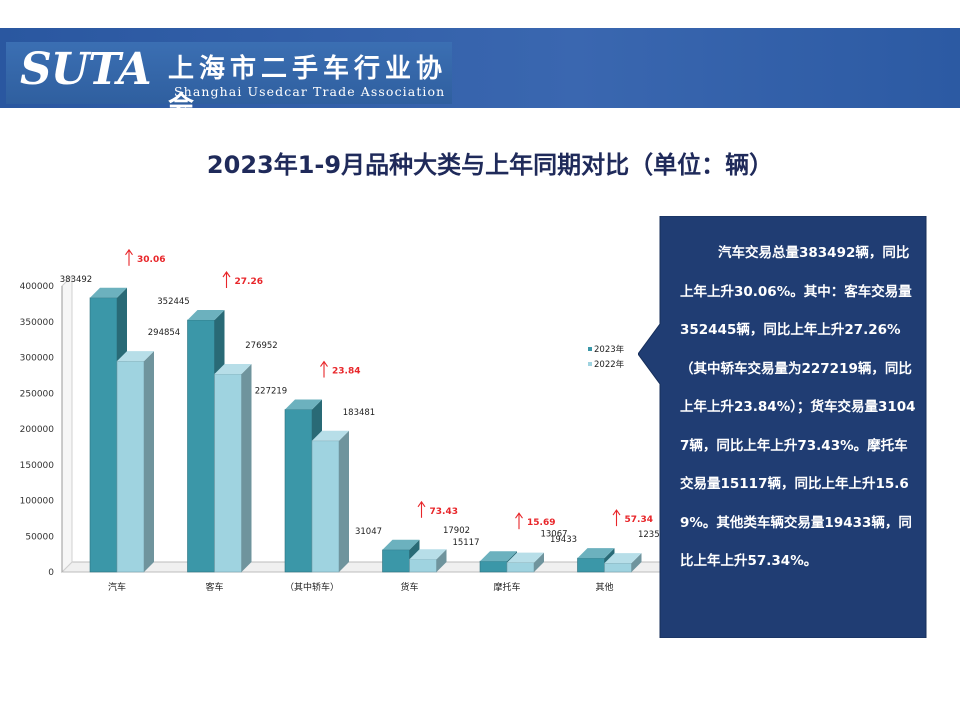  I want to click on data-label: 17902, so click(456, 531).